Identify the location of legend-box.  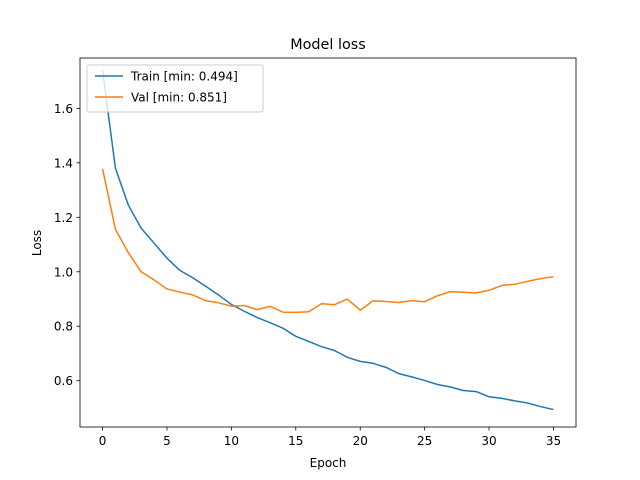
(175, 88).